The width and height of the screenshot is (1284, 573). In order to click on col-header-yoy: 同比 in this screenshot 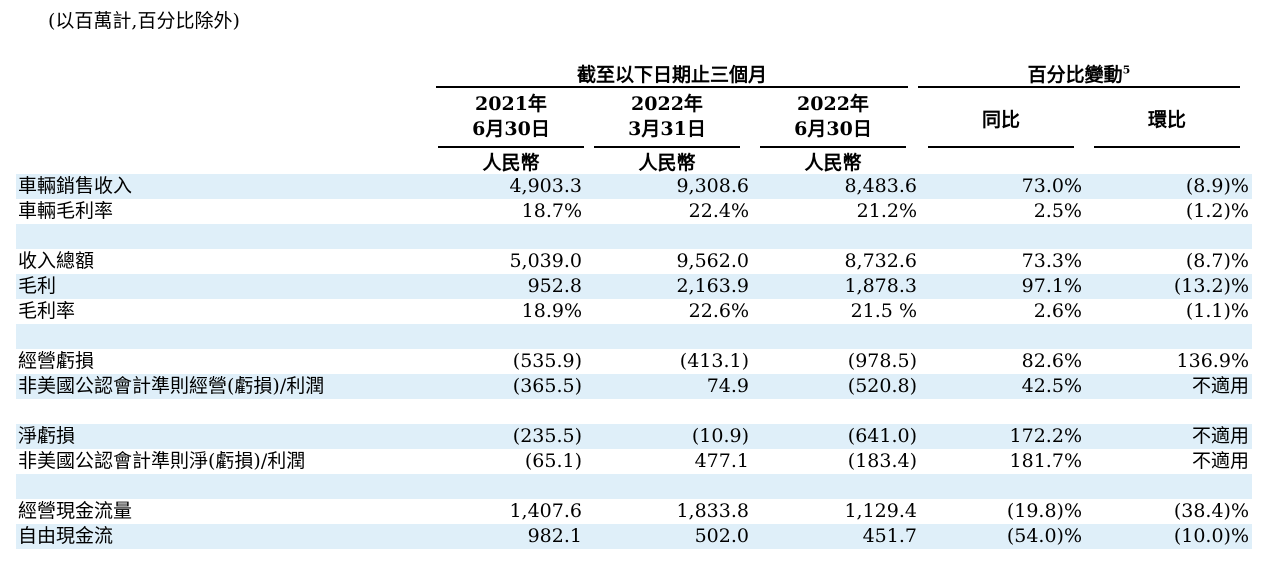, I will do `click(1000, 120)`.